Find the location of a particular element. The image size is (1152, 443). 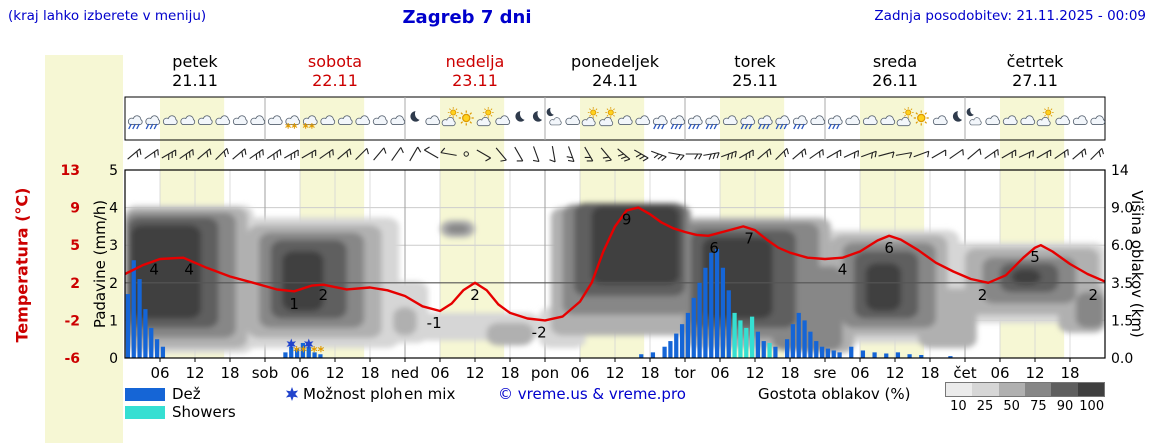

svg-text: ned is located at coordinates (405, 373).